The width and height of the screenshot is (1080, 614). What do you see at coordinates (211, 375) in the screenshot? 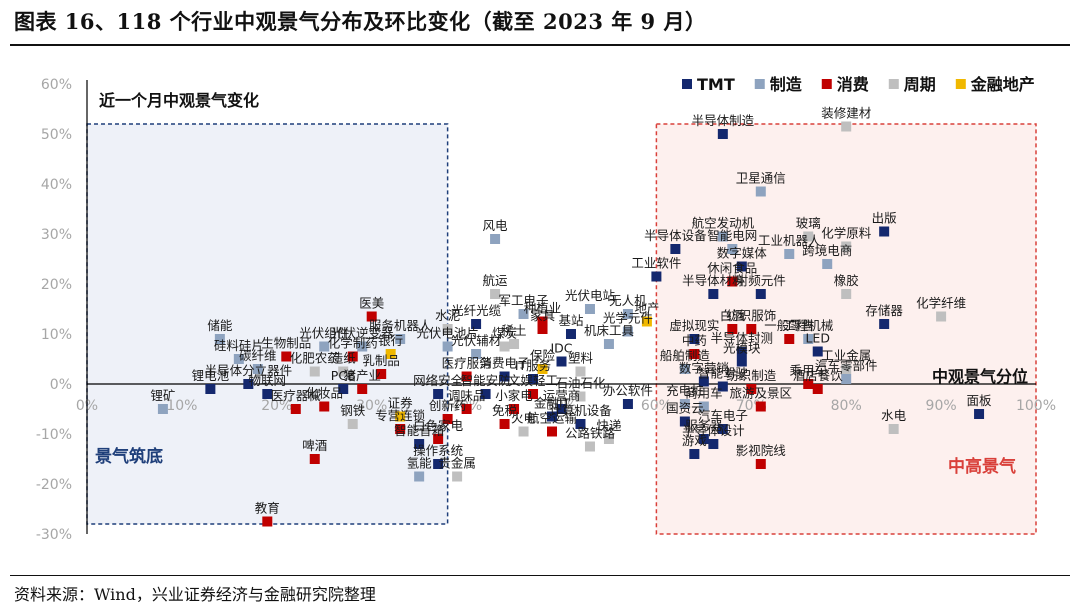
I see `point-label: 锂电池` at bounding box center [211, 375].